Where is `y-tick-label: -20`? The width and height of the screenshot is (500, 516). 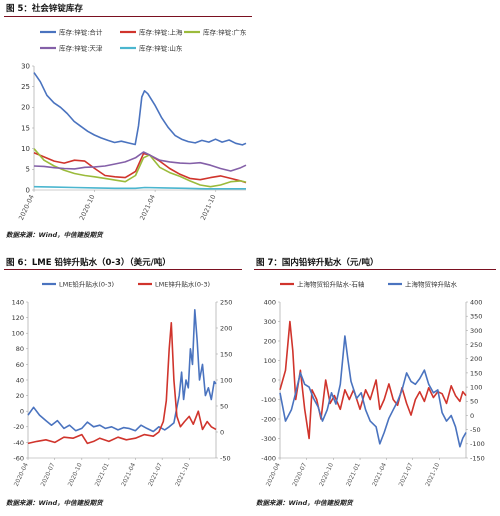 y-tick-label: -20 is located at coordinates (18, 427).